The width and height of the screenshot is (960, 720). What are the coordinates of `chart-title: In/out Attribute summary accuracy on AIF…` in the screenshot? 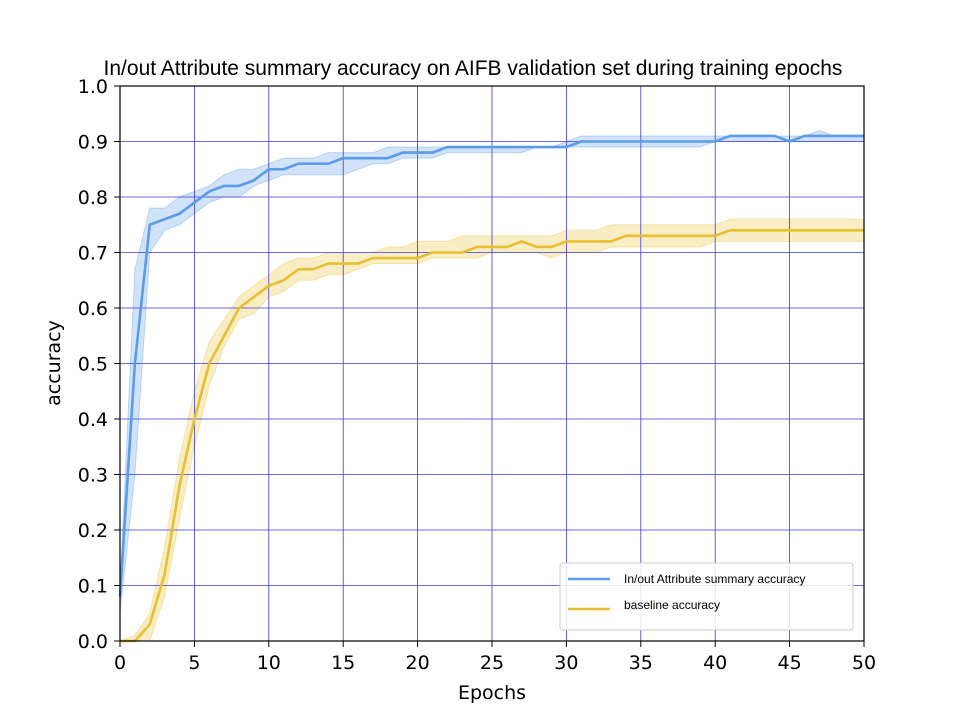 It's located at (473, 68).